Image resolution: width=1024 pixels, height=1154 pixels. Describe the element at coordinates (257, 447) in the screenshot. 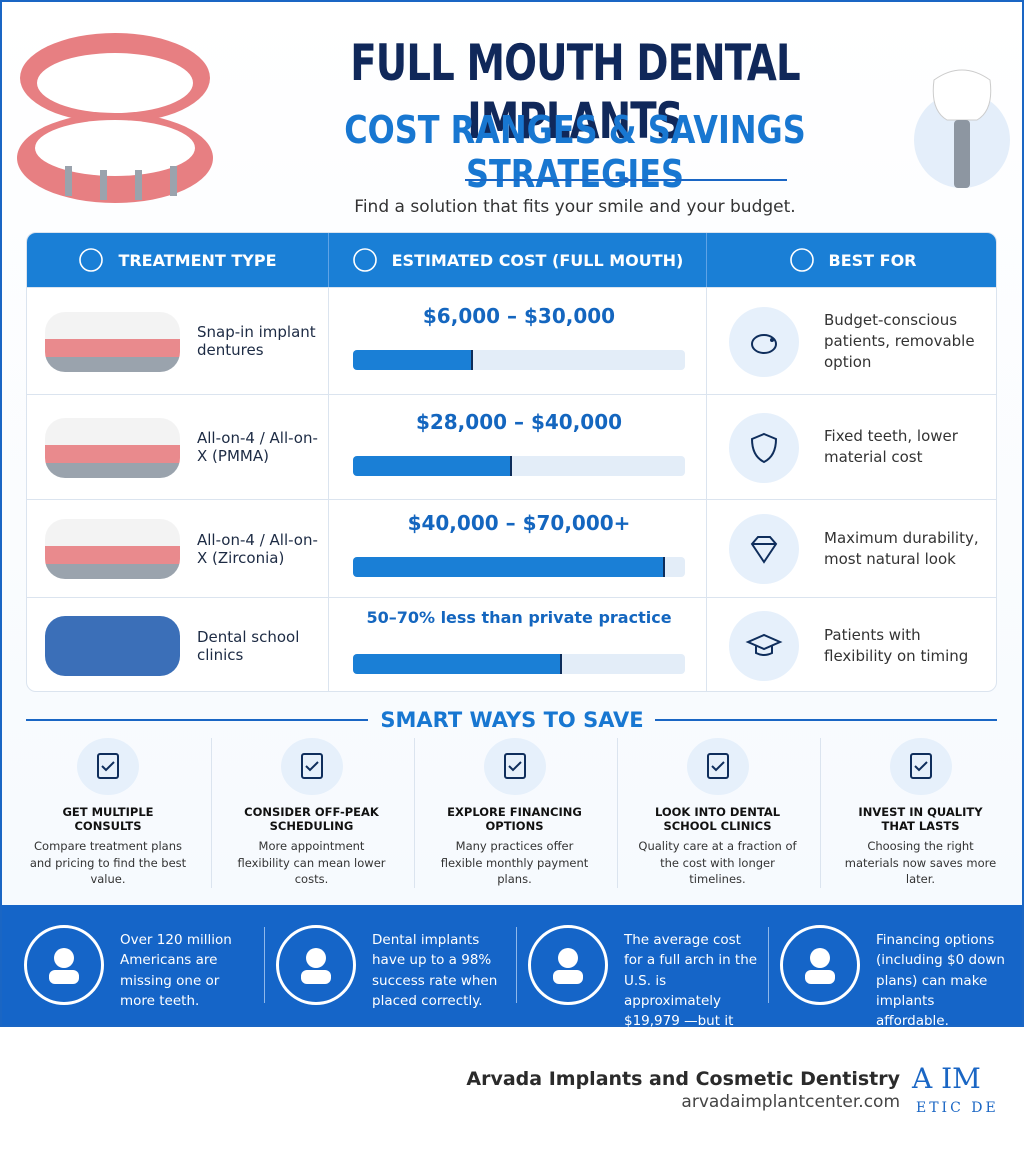

I see `treatment-name: All-on-4 / All-on-X (PMMA)` at that location.